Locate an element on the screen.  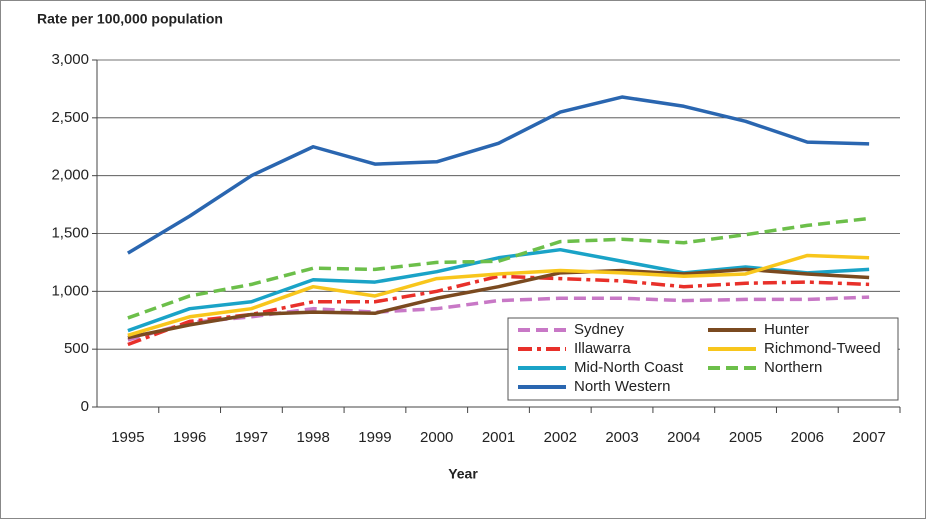
x-tick-label: 2002 is located at coordinates (560, 437).